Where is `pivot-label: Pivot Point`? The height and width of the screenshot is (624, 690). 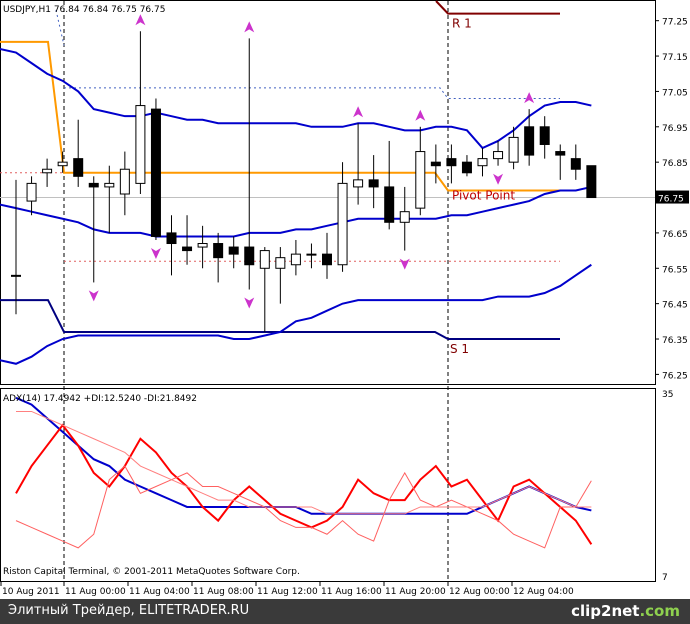 pivot-label: Pivot Point is located at coordinates (483, 195).